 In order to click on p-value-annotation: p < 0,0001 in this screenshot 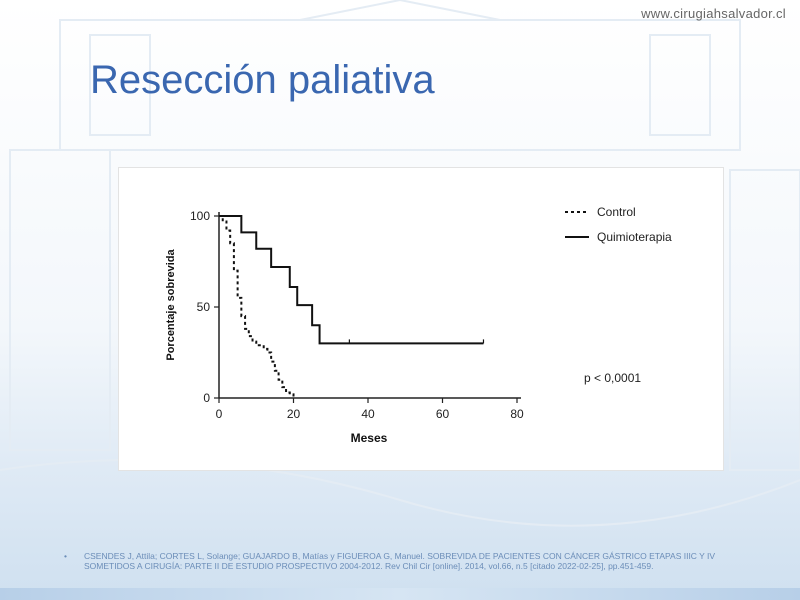, I will do `click(612, 378)`.